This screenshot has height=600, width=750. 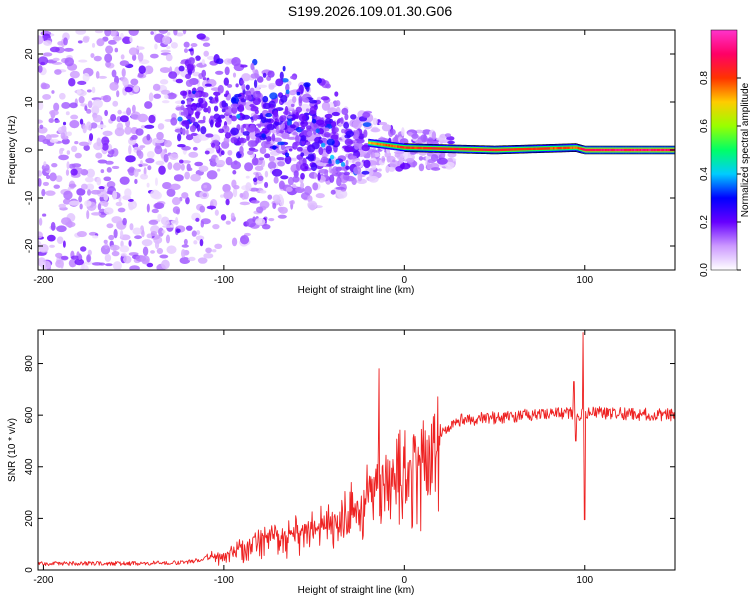 I want to click on x-tick-label: 0, so click(x=405, y=280).